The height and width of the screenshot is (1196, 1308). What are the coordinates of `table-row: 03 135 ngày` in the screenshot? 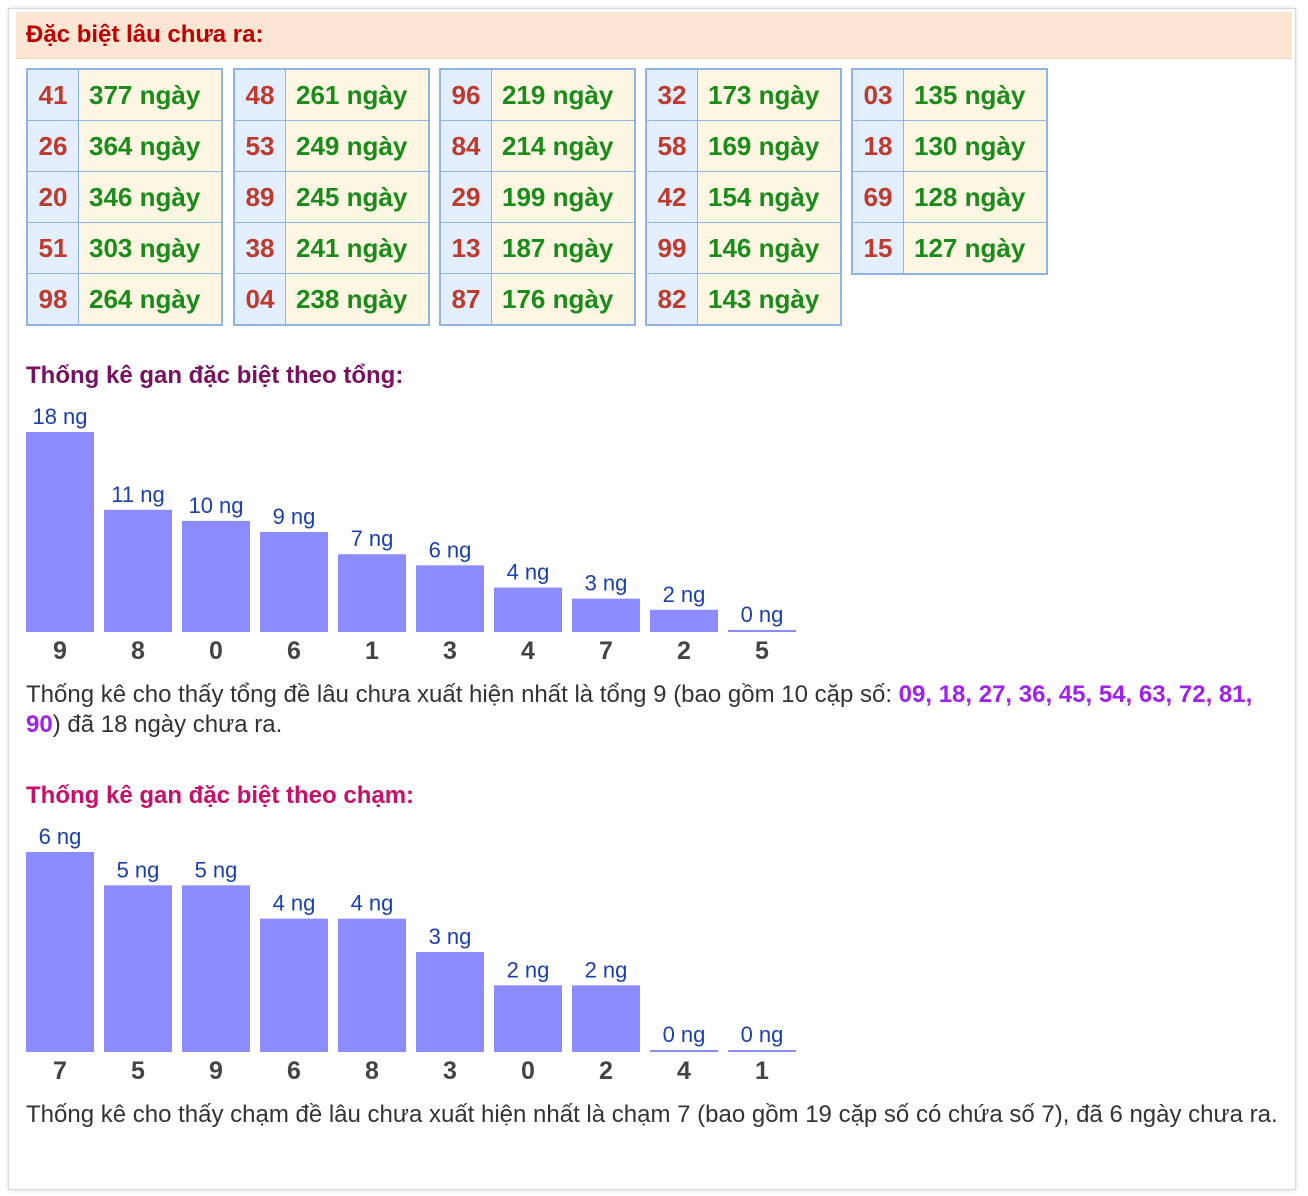 It's located at (949, 94).